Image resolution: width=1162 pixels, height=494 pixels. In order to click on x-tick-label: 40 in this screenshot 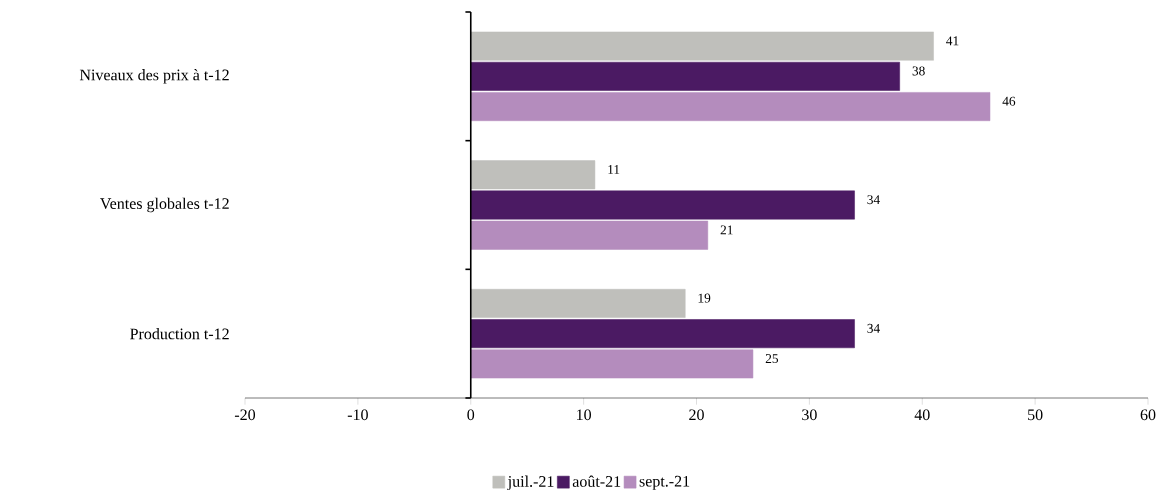, I will do `click(922, 415)`.